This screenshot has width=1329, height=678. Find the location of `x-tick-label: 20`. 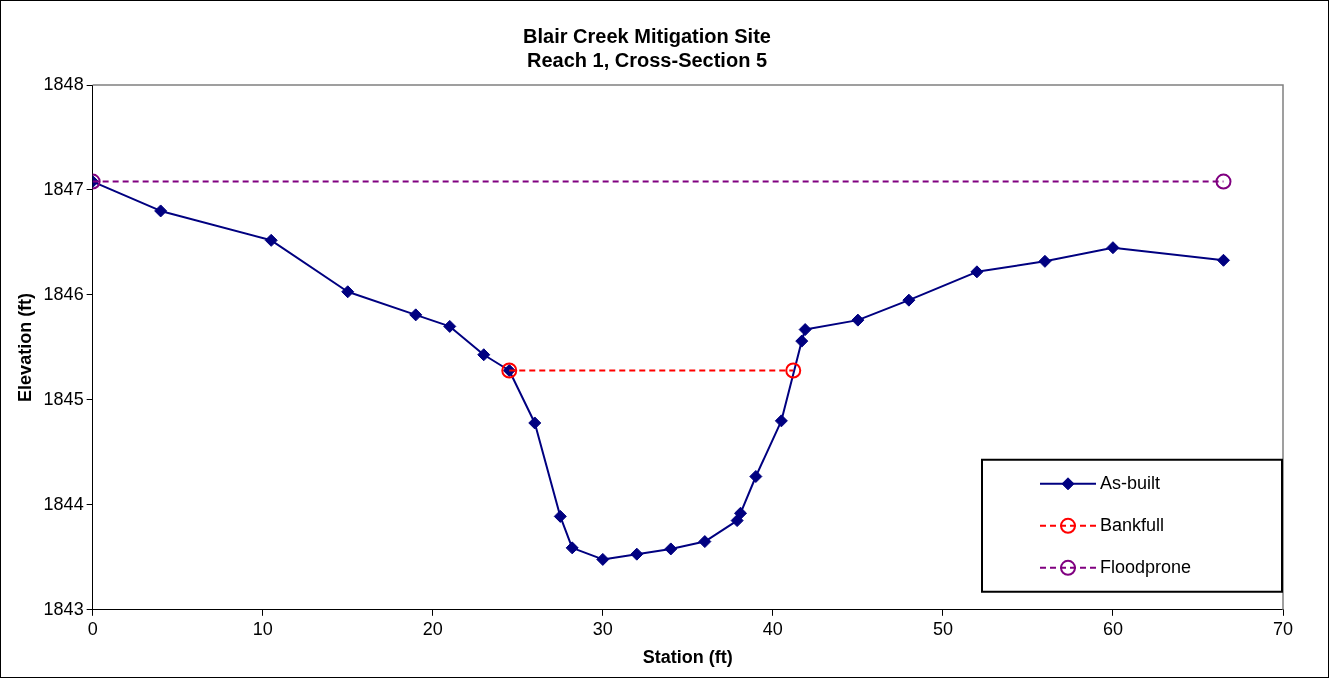

x-tick-label: 20 is located at coordinates (432, 628).